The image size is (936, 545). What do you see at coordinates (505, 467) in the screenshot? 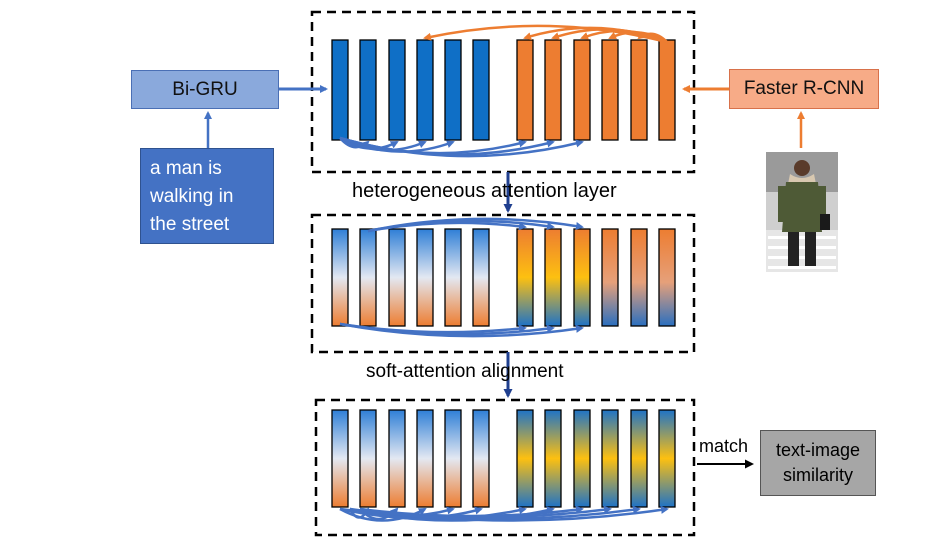
I see `stage3-frame` at bounding box center [505, 467].